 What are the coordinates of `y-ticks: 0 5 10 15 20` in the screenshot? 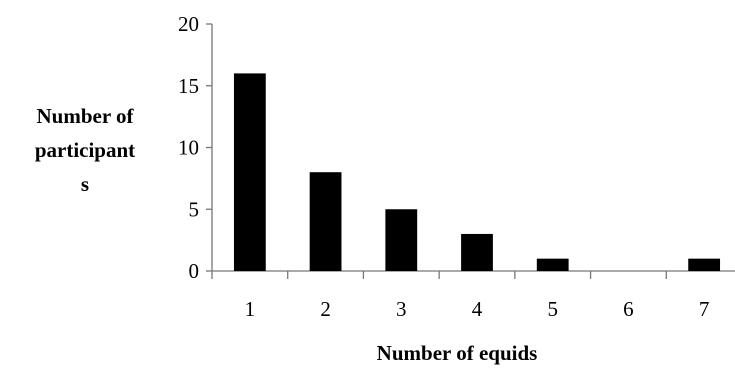 It's located at (195, 147).